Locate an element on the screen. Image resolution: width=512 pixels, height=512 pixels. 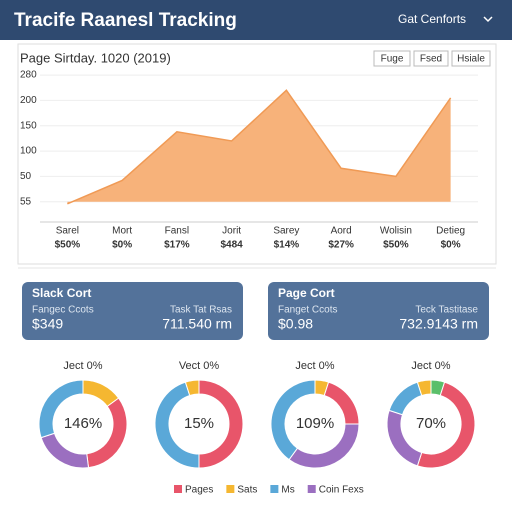
x-tick-label: Detieg is located at coordinates (450, 231).